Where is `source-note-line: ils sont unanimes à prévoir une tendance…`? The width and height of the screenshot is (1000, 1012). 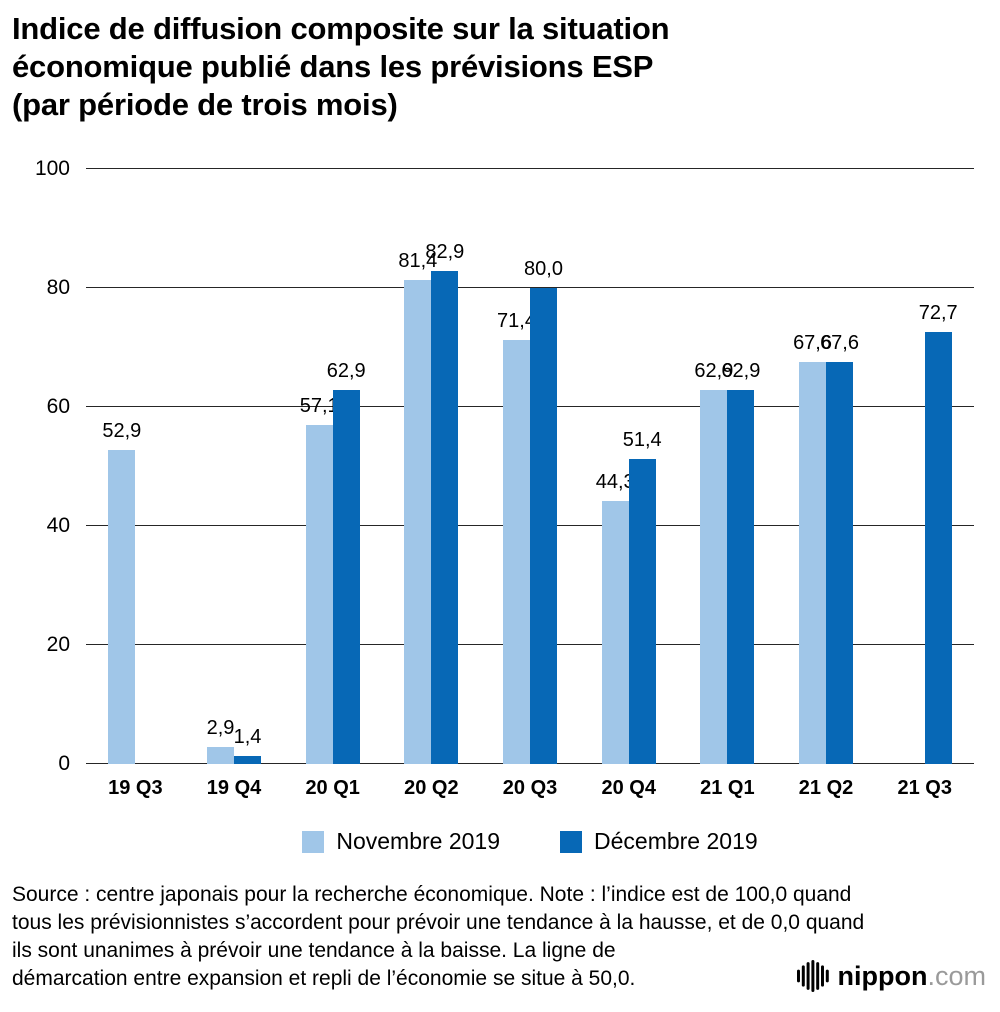 source-note-line: ils sont unanimes à prévoir une tendance… is located at coordinates (314, 950).